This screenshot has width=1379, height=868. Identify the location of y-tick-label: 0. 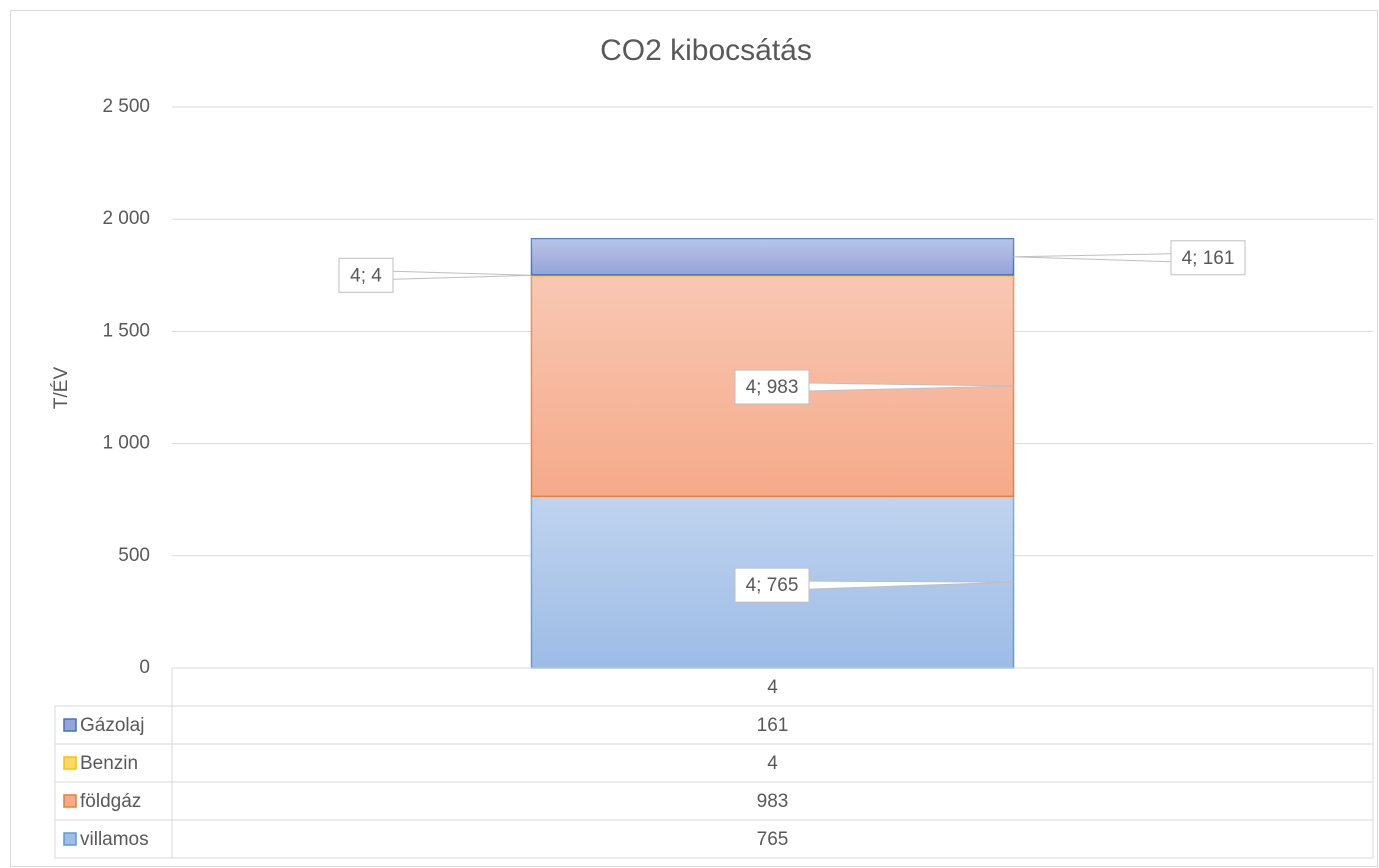
(144, 667).